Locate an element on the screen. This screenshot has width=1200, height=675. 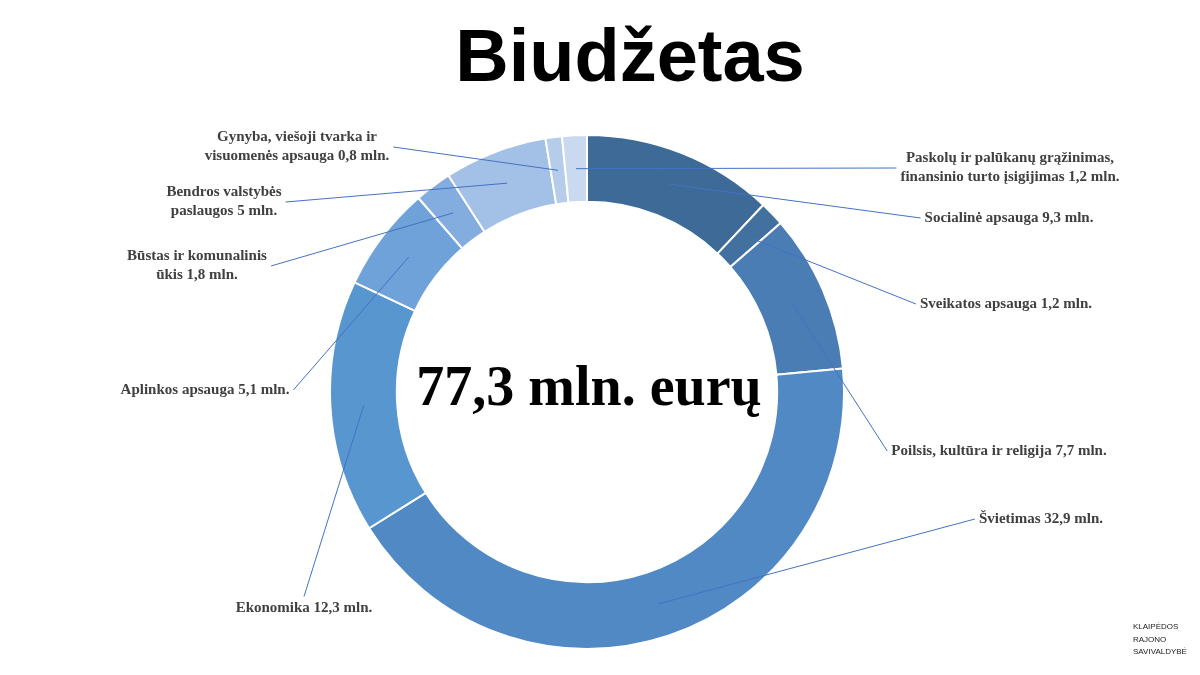
text: 77,3 mln. eurų is located at coordinates (589, 386).